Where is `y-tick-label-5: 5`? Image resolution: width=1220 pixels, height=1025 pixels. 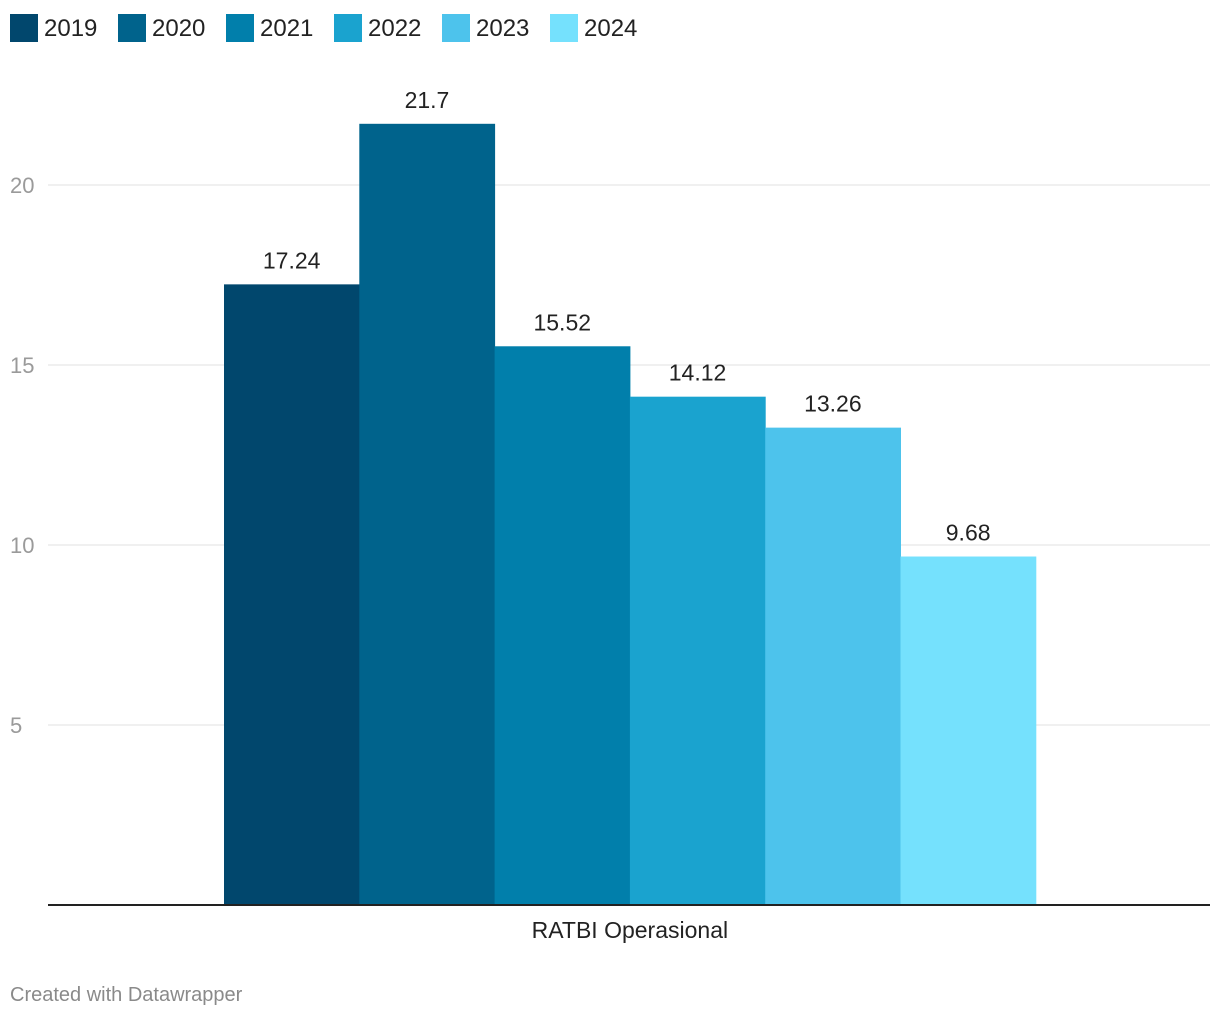 y-tick-label-5: 5 is located at coordinates (16, 725).